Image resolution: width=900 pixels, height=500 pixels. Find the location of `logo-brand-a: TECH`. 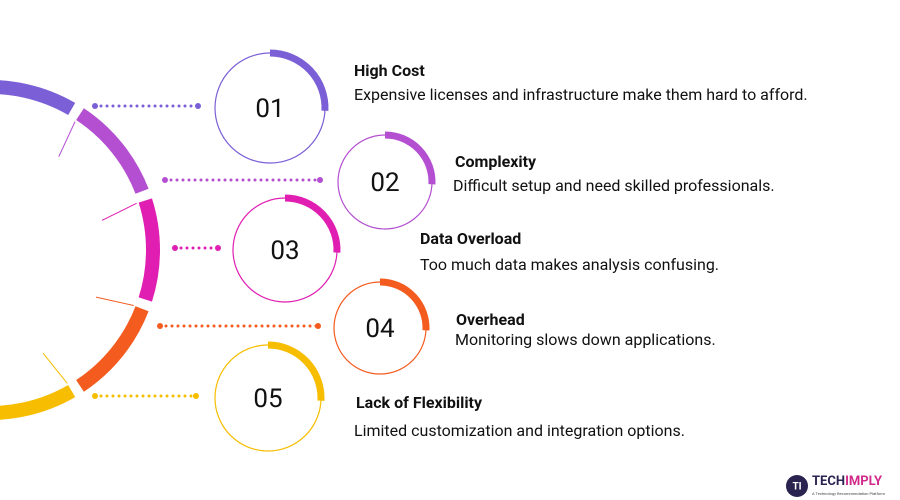

logo-brand-a: TECH is located at coordinates (828, 481).